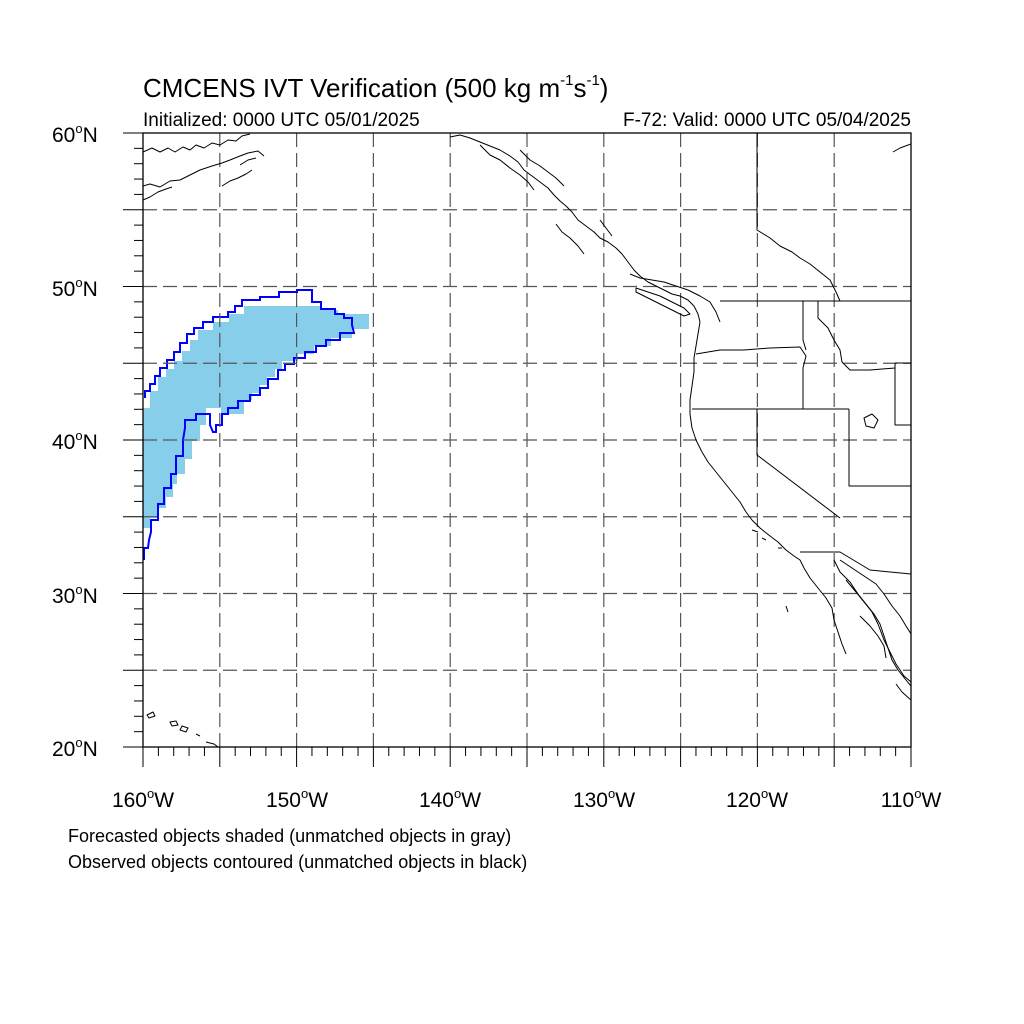 The height and width of the screenshot is (1024, 1024). What do you see at coordinates (450, 799) in the screenshot?
I see `lon-label-140w: 140oW` at bounding box center [450, 799].